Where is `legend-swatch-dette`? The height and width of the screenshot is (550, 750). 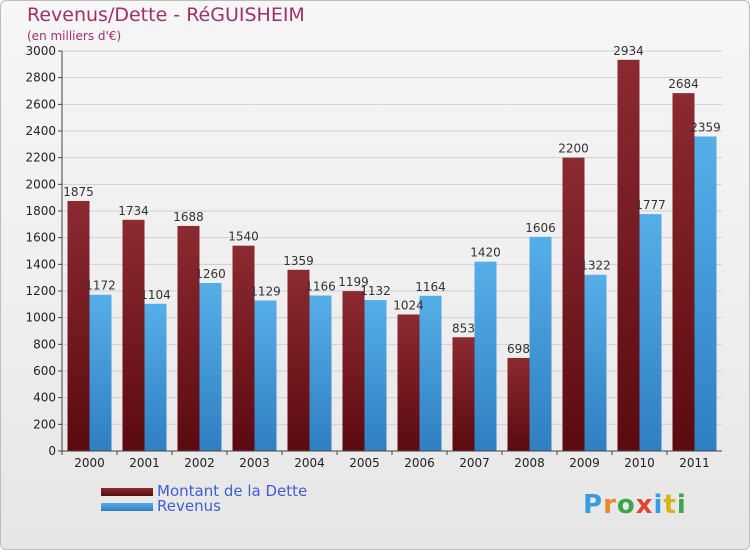
legend-swatch-dette is located at coordinates (127, 492).